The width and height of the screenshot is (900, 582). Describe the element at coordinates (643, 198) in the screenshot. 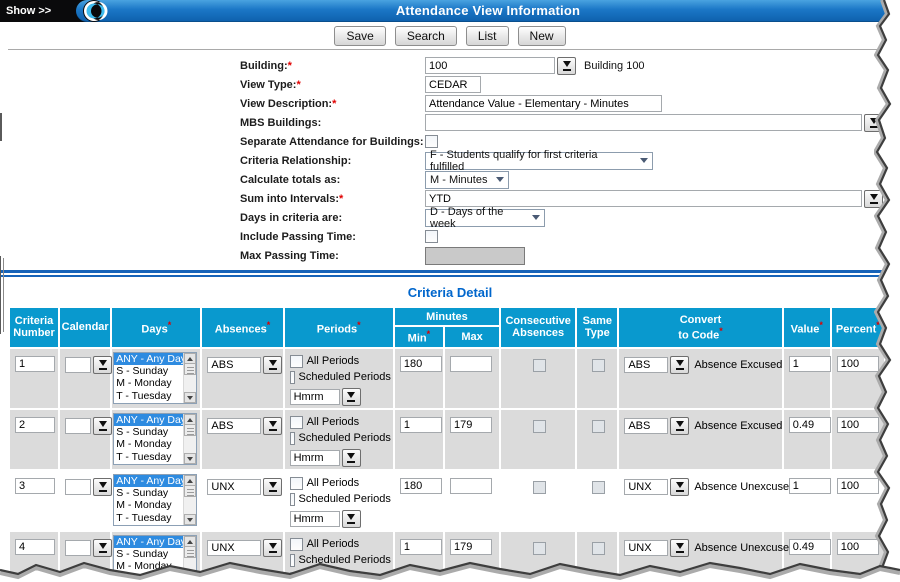

I see `sum-intervals-input` at that location.